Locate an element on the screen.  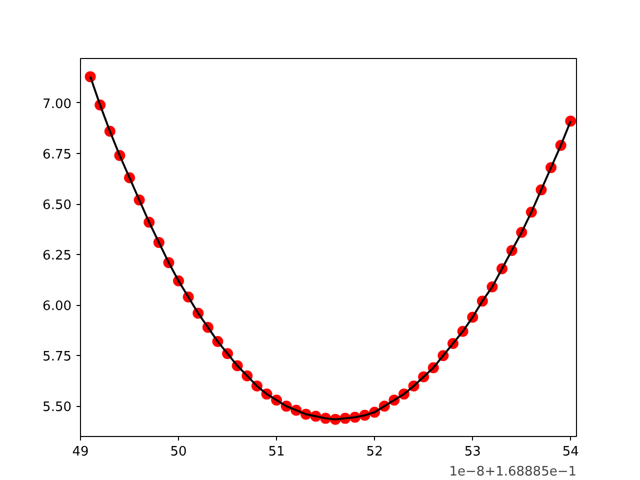
y-tick-label: 6.25 is located at coordinates (57, 256).